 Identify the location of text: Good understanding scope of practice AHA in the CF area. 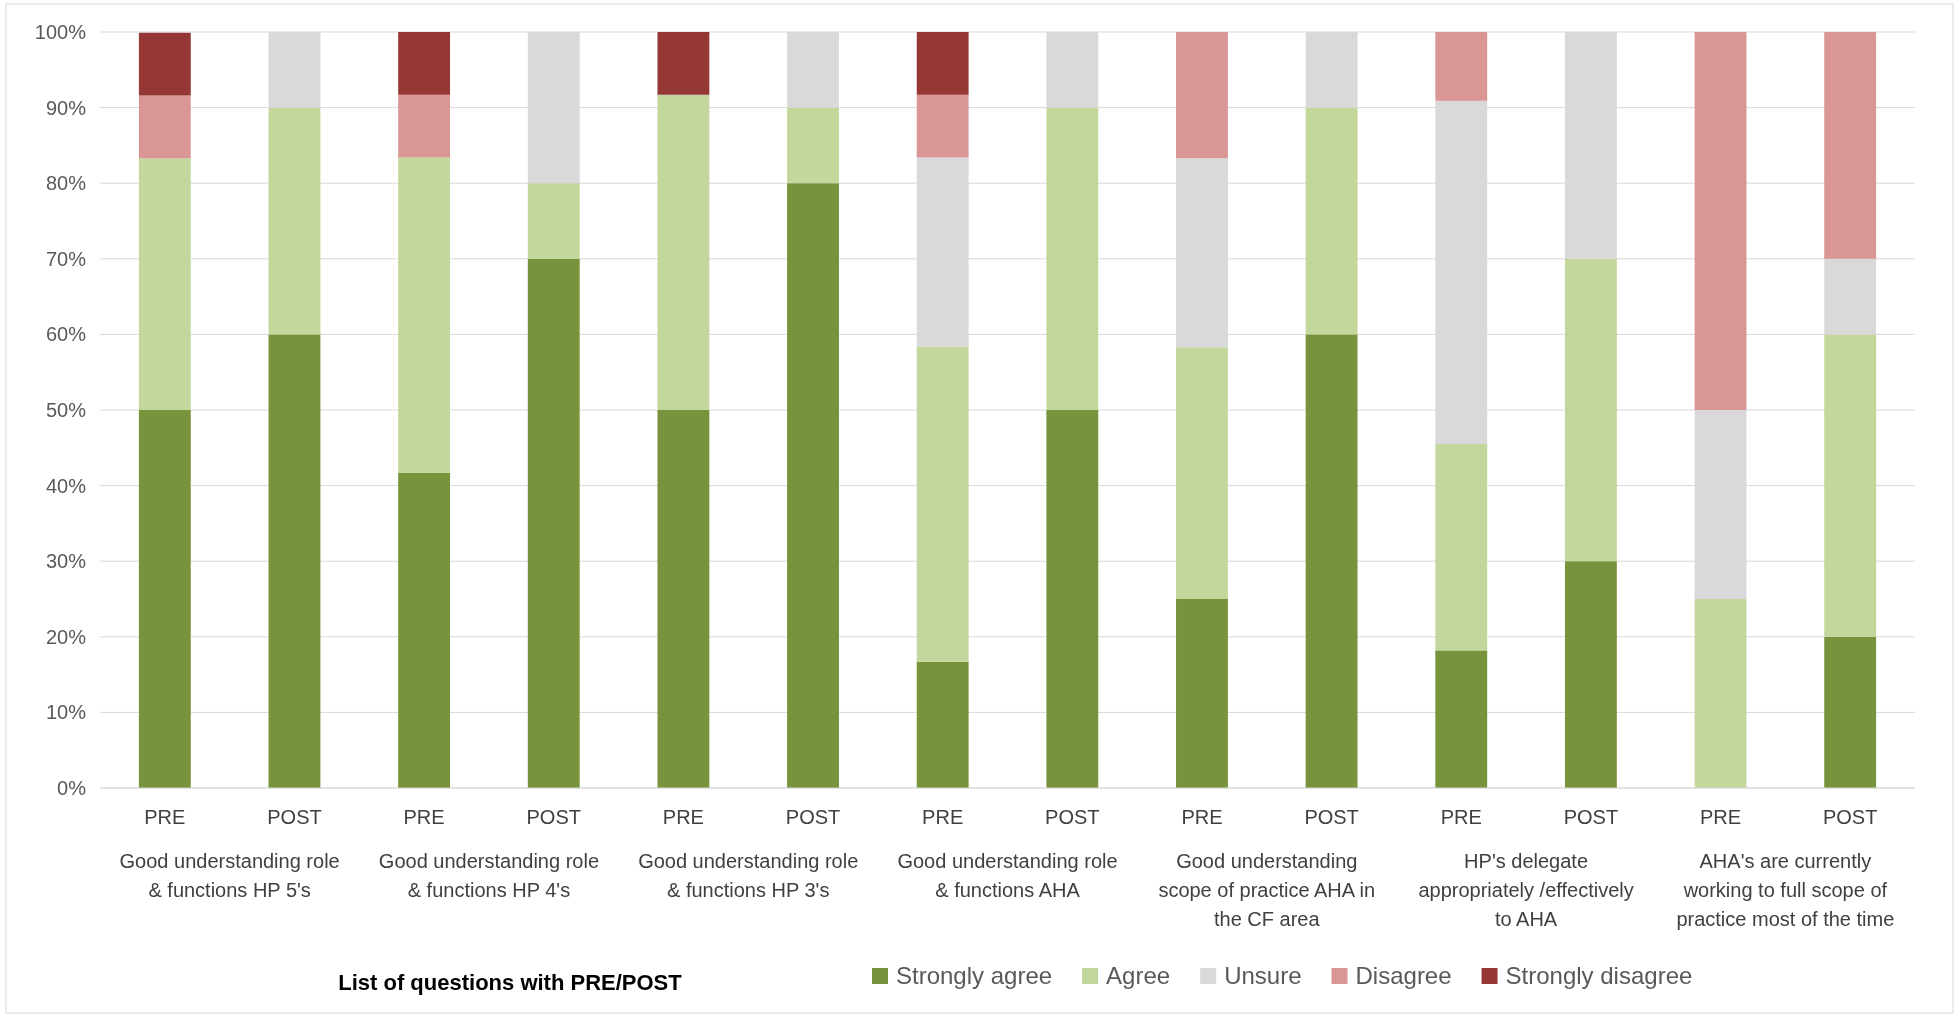
(1267, 890).